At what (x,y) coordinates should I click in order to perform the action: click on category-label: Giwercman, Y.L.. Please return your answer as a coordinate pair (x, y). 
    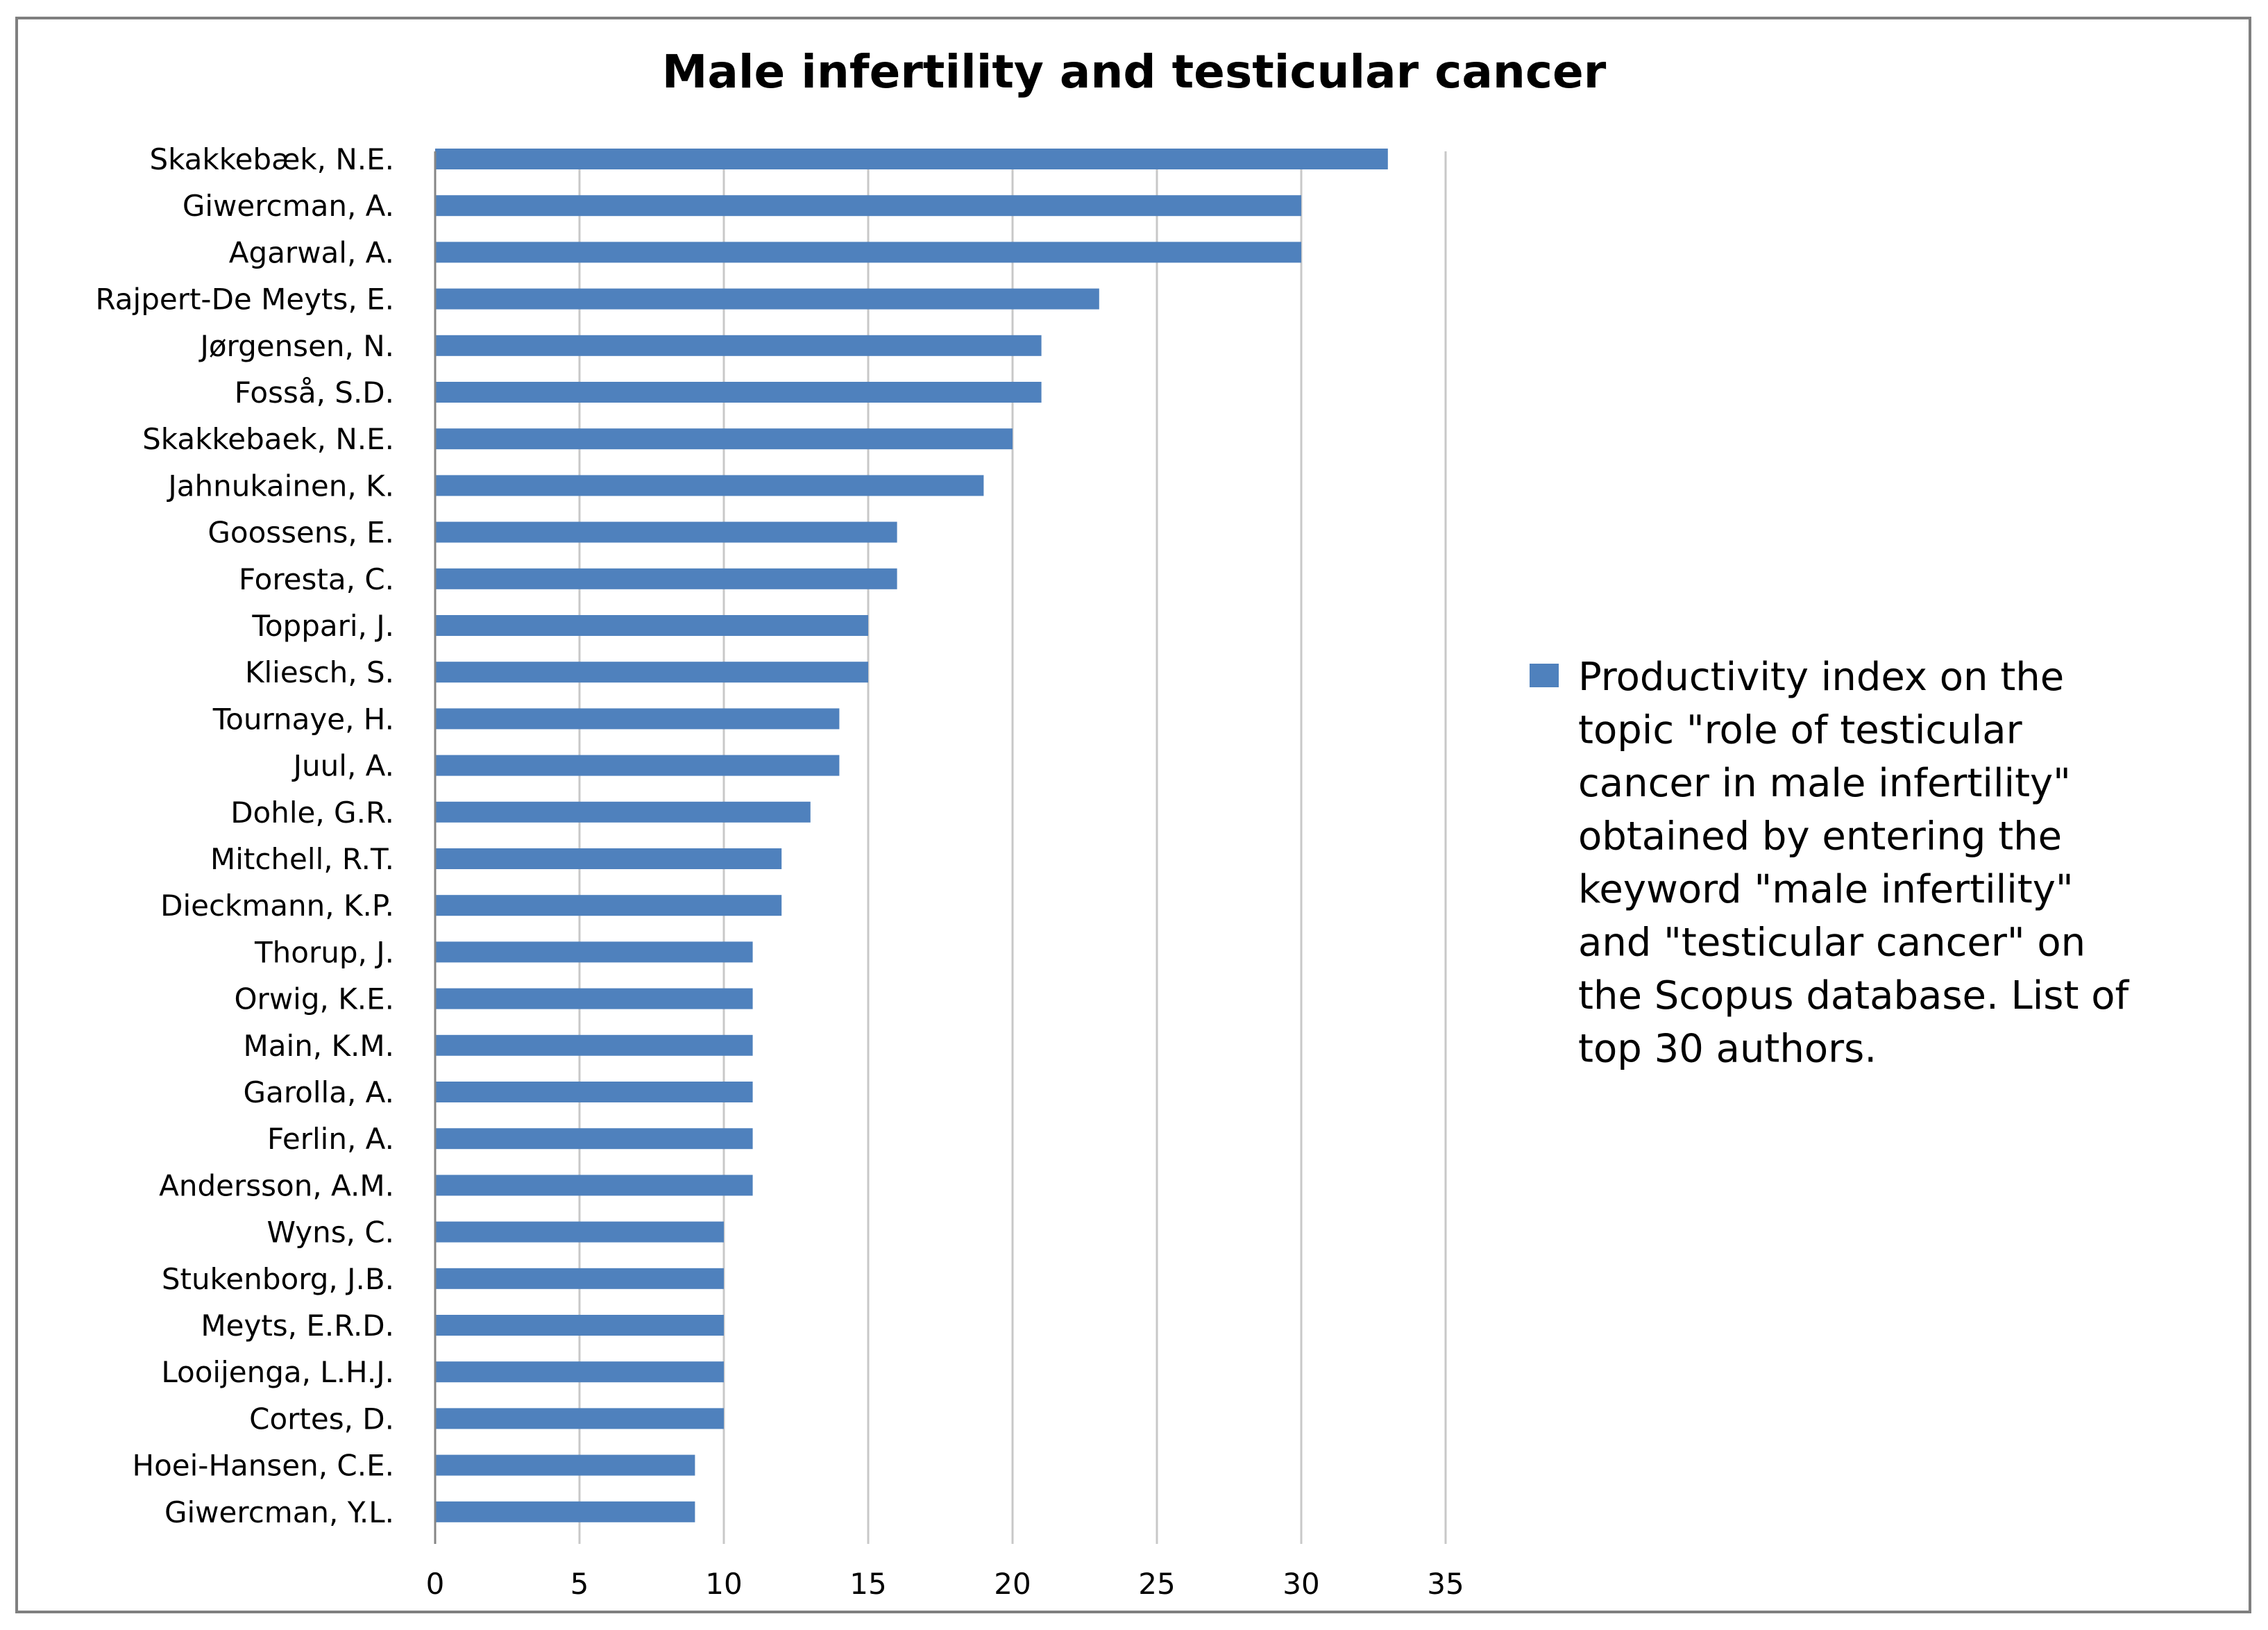
    Looking at the image, I should click on (279, 1512).